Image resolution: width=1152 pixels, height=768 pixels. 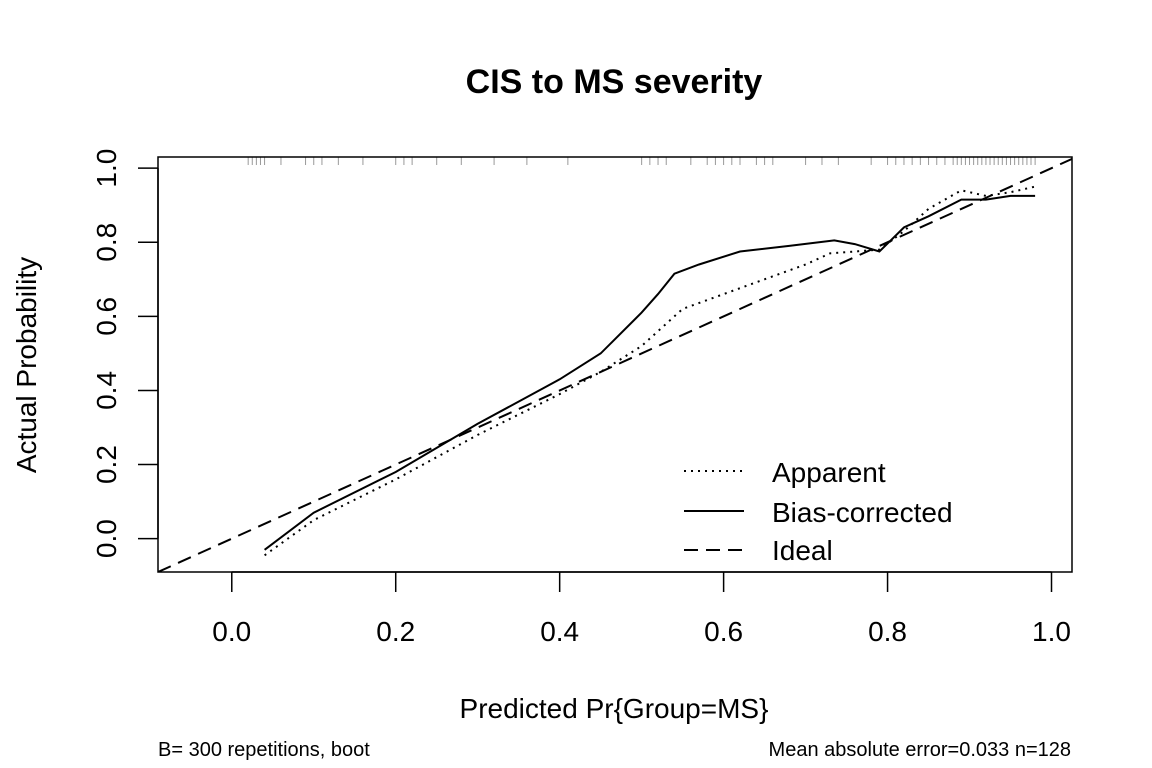 What do you see at coordinates (106, 168) in the screenshot?
I see `y-tick-label: 1.0` at bounding box center [106, 168].